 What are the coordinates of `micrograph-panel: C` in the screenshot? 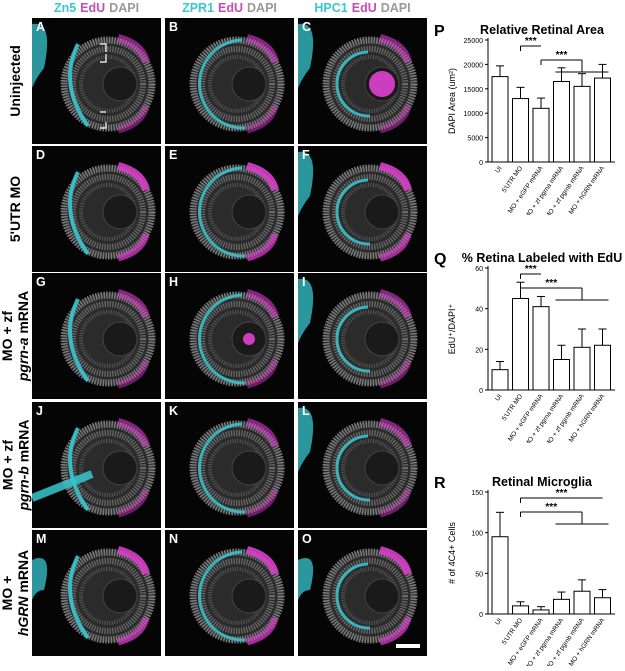 It's located at (362, 81).